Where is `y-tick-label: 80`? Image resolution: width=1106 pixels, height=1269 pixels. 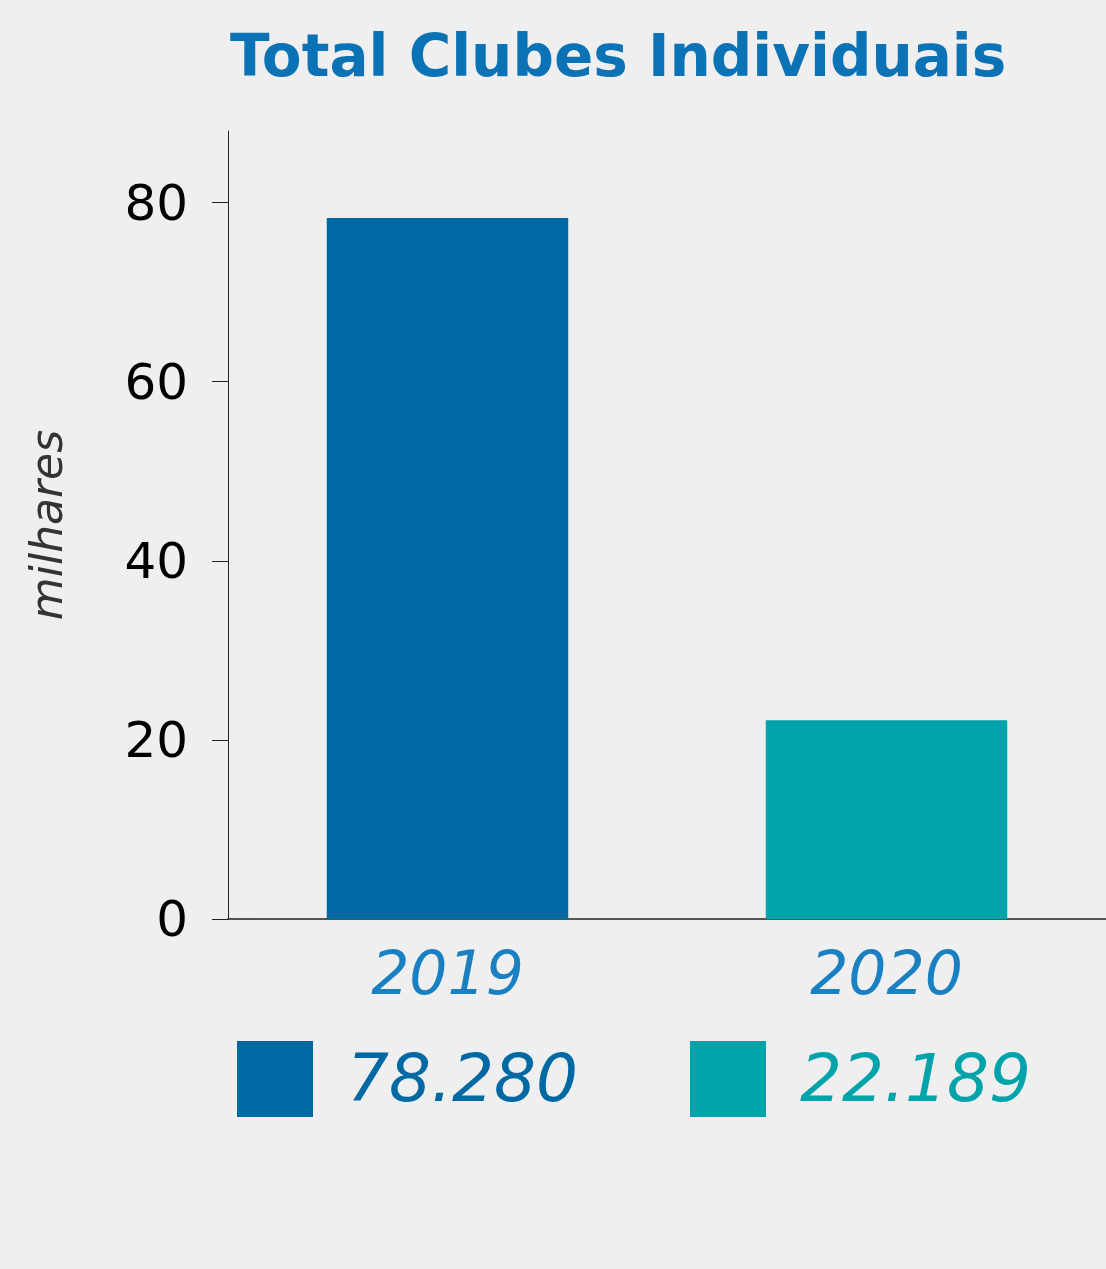 y-tick-label: 80 is located at coordinates (156, 202).